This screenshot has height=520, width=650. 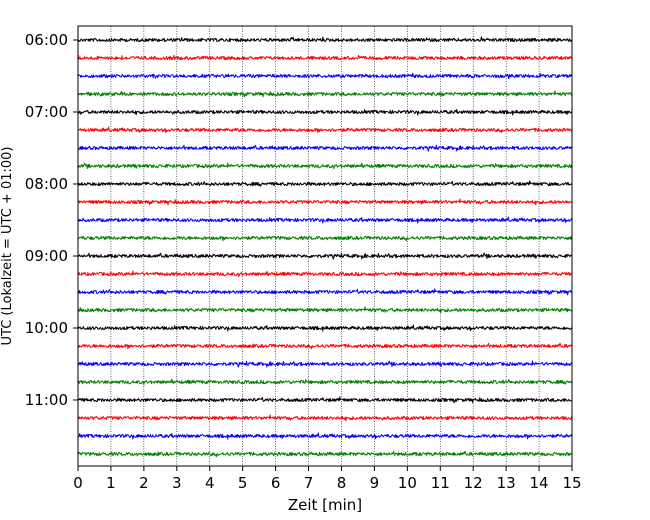 What do you see at coordinates (144, 483) in the screenshot?
I see `x-tick-label: 2` at bounding box center [144, 483].